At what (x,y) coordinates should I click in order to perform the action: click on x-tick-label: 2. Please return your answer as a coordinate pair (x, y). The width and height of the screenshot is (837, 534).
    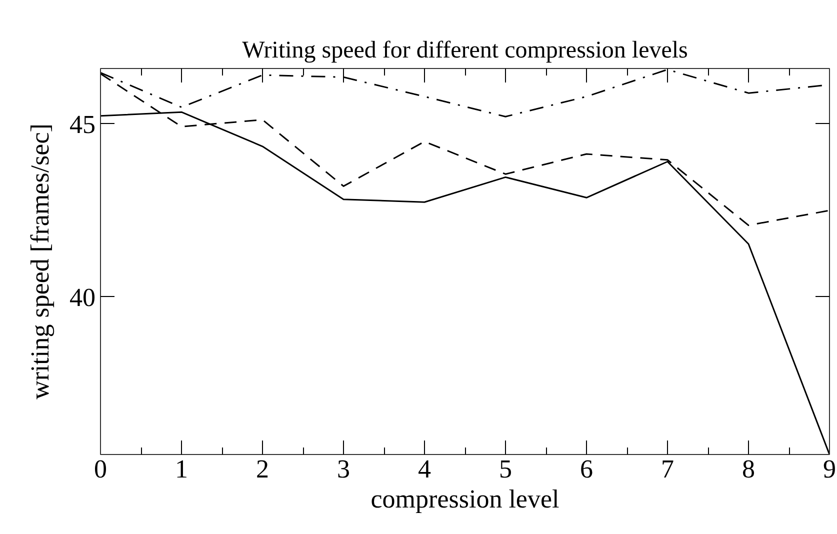
    Looking at the image, I should click on (262, 469).